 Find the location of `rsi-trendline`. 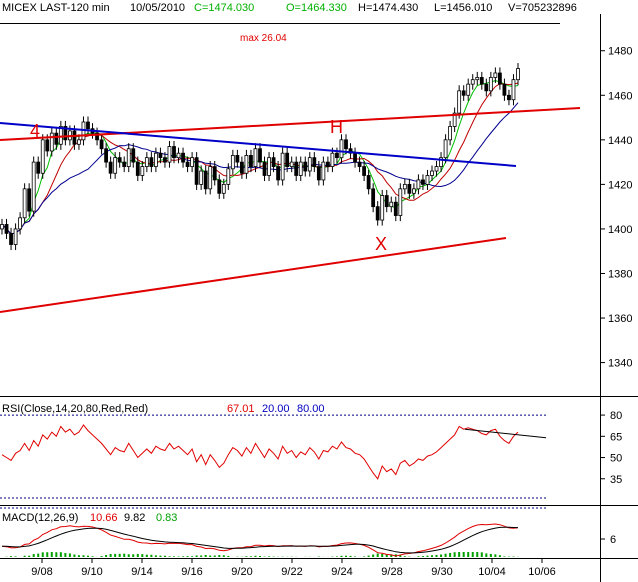

rsi-trendline is located at coordinates (505, 433).